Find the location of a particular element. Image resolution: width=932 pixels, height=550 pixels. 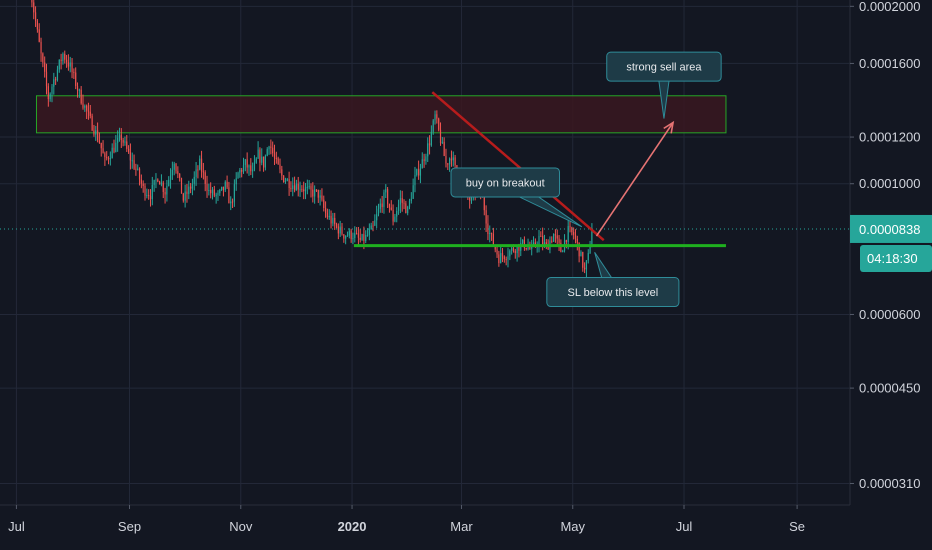

price-axis-panel is located at coordinates (891, 275).